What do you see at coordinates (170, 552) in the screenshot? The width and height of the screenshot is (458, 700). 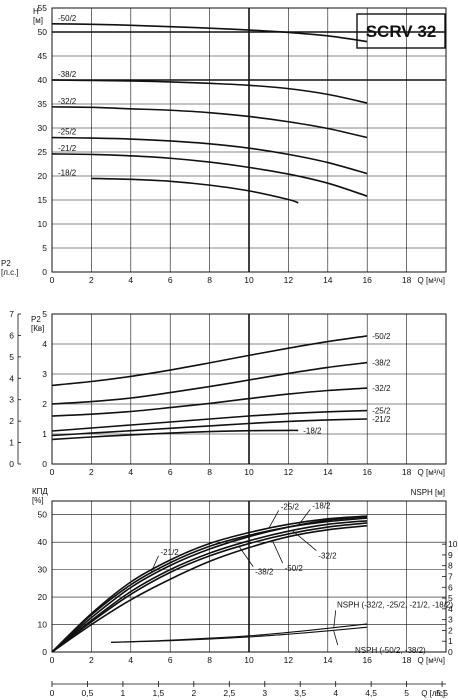 I see `series-label: -21/2` at bounding box center [170, 552].